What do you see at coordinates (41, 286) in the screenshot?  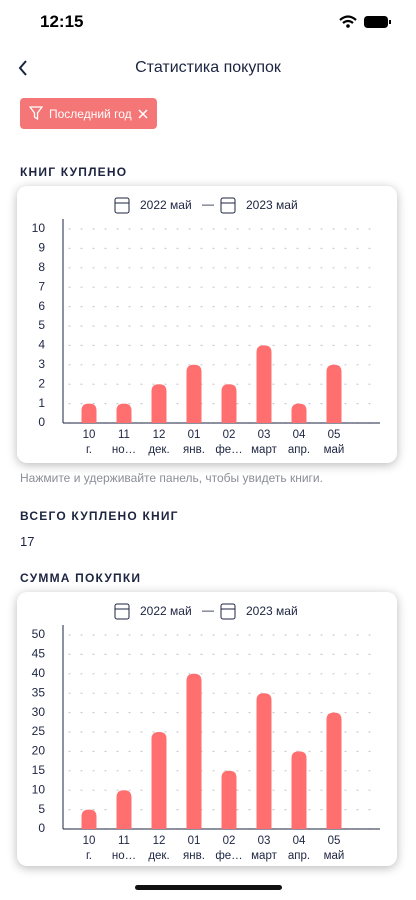 I see `y-tick-label: 7` at bounding box center [41, 286].